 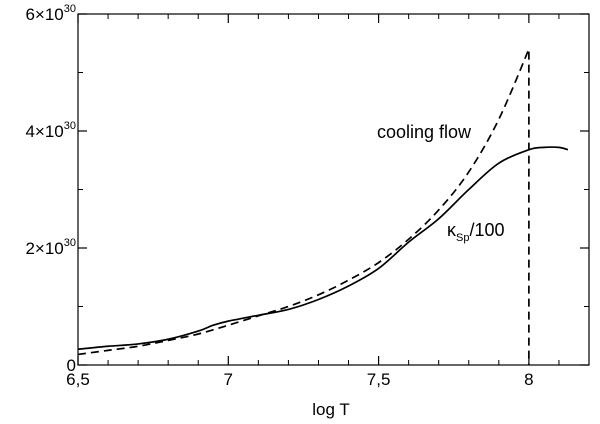 What do you see at coordinates (424, 132) in the screenshot?
I see `annotation-cooling-flow: cooling flow` at bounding box center [424, 132].